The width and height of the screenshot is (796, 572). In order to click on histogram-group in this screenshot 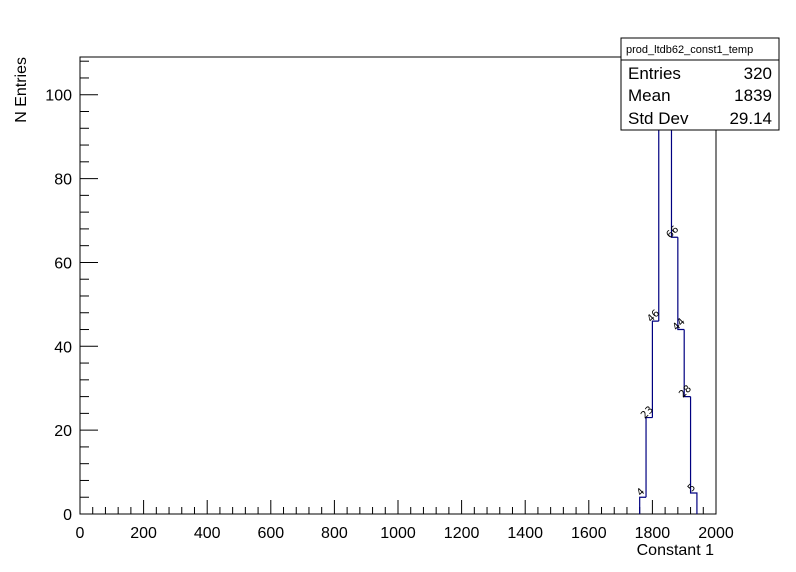, I will do `click(668, 295)`.